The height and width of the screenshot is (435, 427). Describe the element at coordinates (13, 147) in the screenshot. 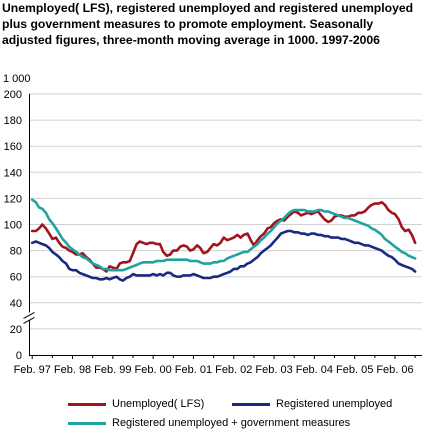

I see `y-tick-label: 160` at that location.